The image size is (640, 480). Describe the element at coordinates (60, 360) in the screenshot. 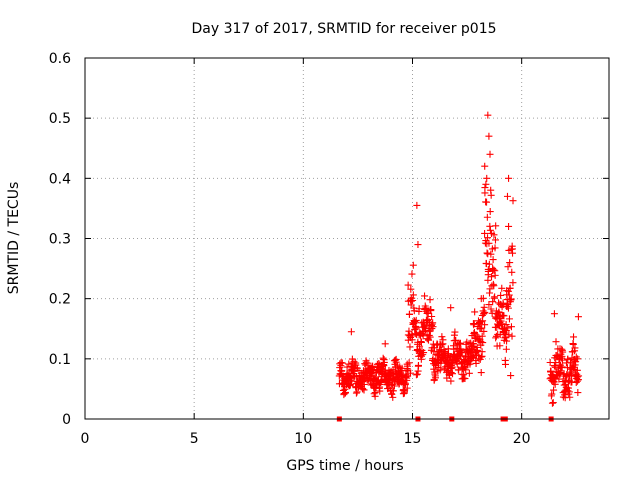

I see `y-tick-label: 0.1` at that location.